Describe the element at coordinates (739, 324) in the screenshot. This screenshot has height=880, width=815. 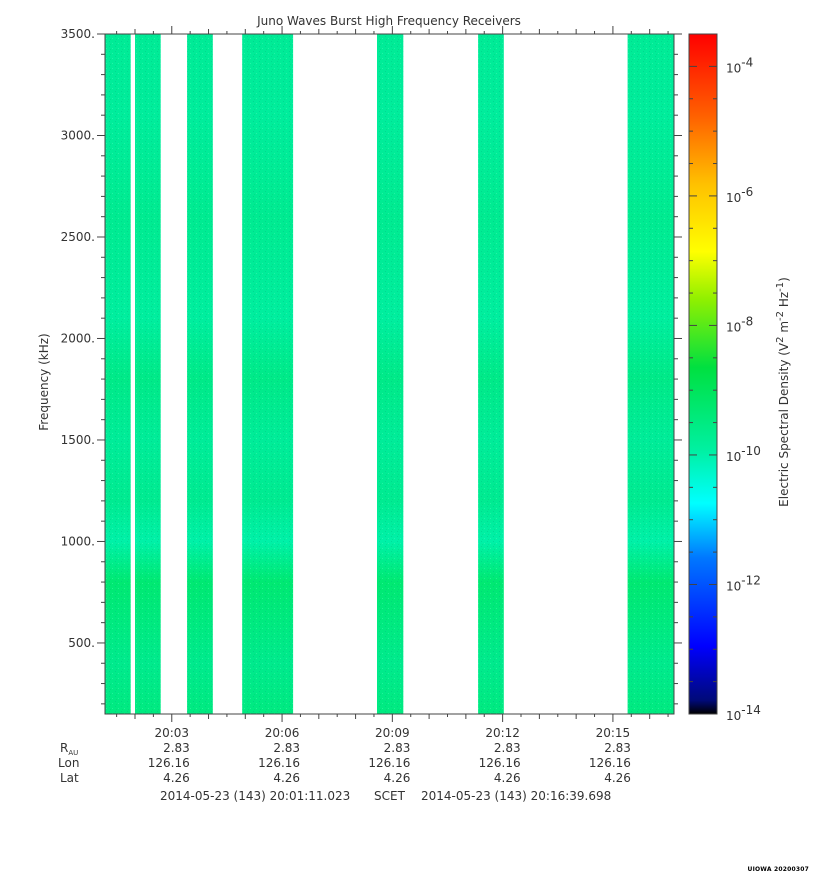
I see `colorbar-tick-label: 10⁻⁸` at that location.